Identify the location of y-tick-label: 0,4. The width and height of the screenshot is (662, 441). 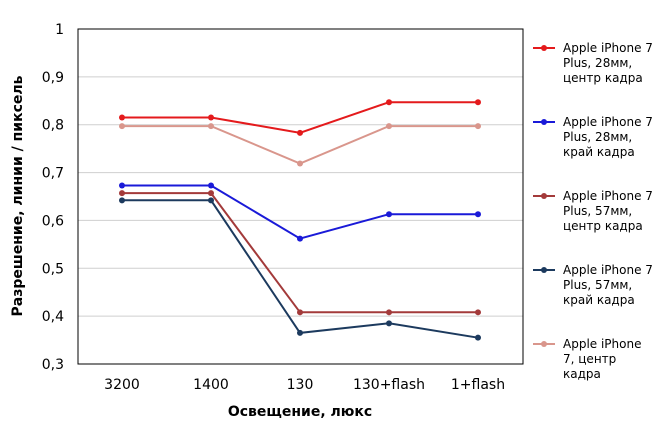
(53, 317).